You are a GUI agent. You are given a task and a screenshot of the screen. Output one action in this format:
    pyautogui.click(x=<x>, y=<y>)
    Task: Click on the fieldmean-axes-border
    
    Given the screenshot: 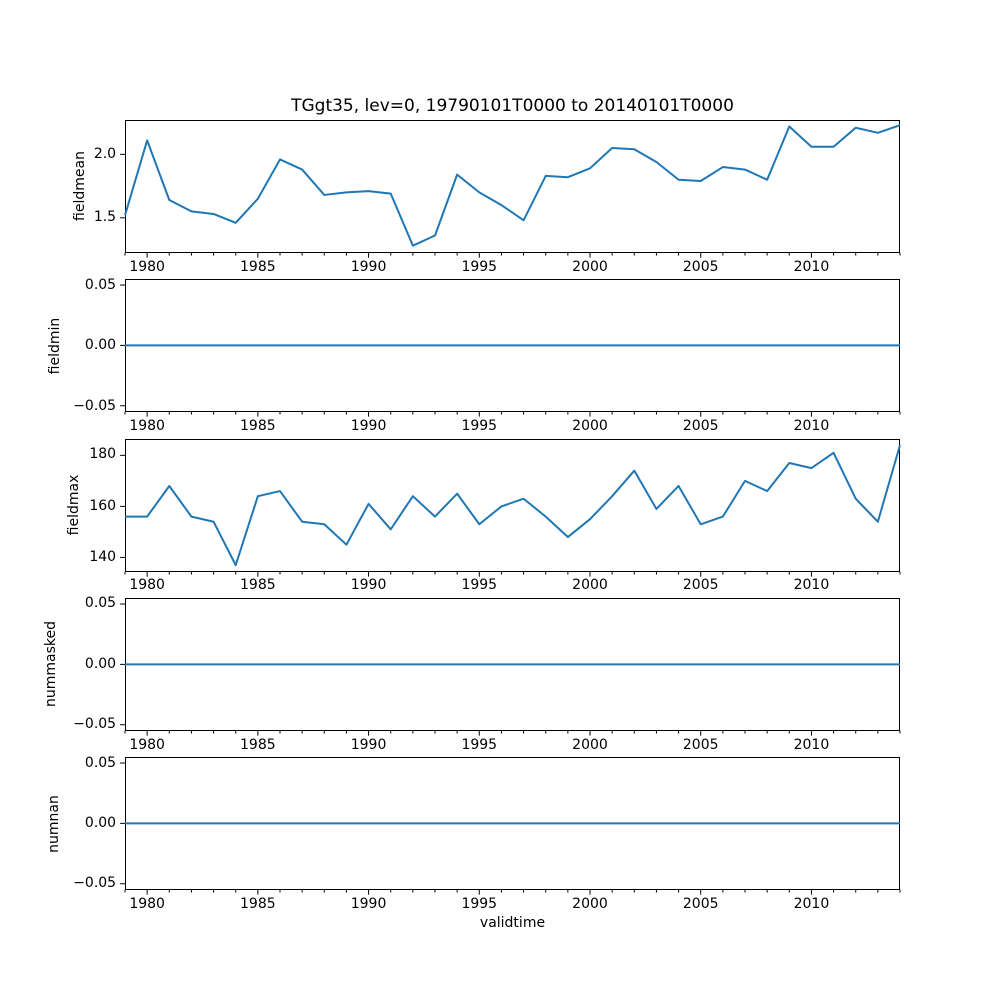 What is the action you would take?
    pyautogui.click(x=512, y=186)
    